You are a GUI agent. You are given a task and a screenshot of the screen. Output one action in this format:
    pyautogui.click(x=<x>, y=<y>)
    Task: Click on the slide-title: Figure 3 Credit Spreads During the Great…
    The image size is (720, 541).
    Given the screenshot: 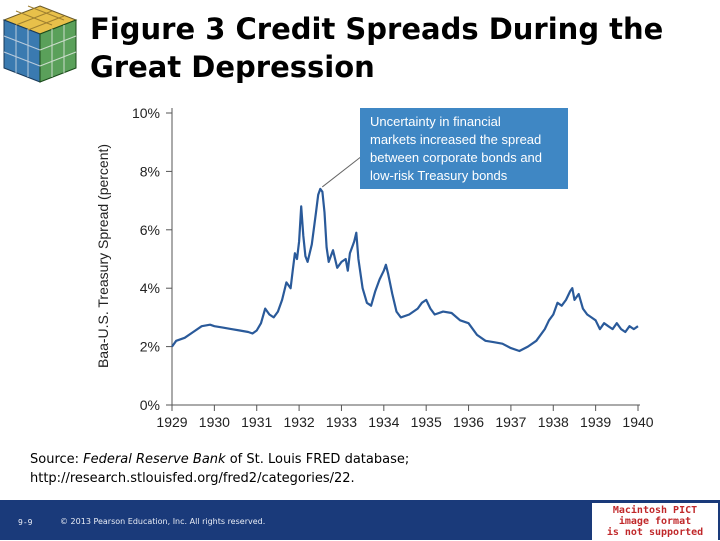 What is the action you would take?
    pyautogui.click(x=400, y=48)
    